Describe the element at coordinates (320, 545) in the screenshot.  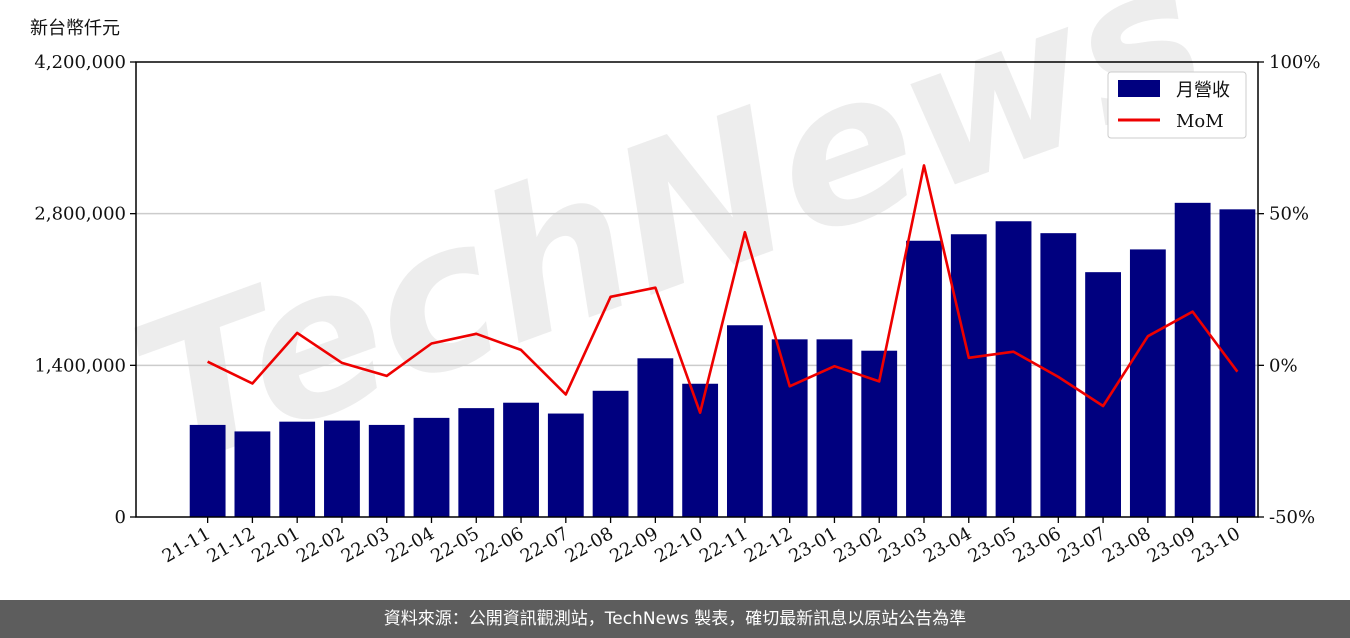
I see `x-tick-label: 22-02` at that location.